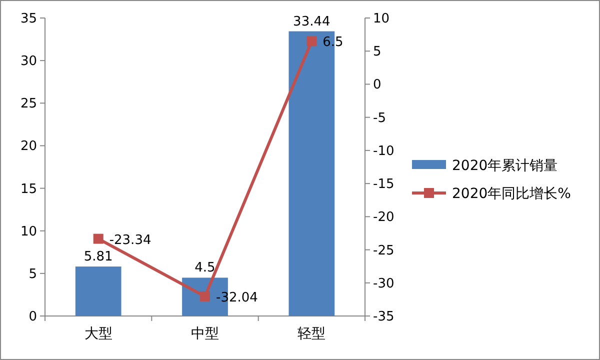 This screenshot has width=600, height=360. What do you see at coordinates (379, 118) in the screenshot?
I see `y2-tick-label: -5` at bounding box center [379, 118].